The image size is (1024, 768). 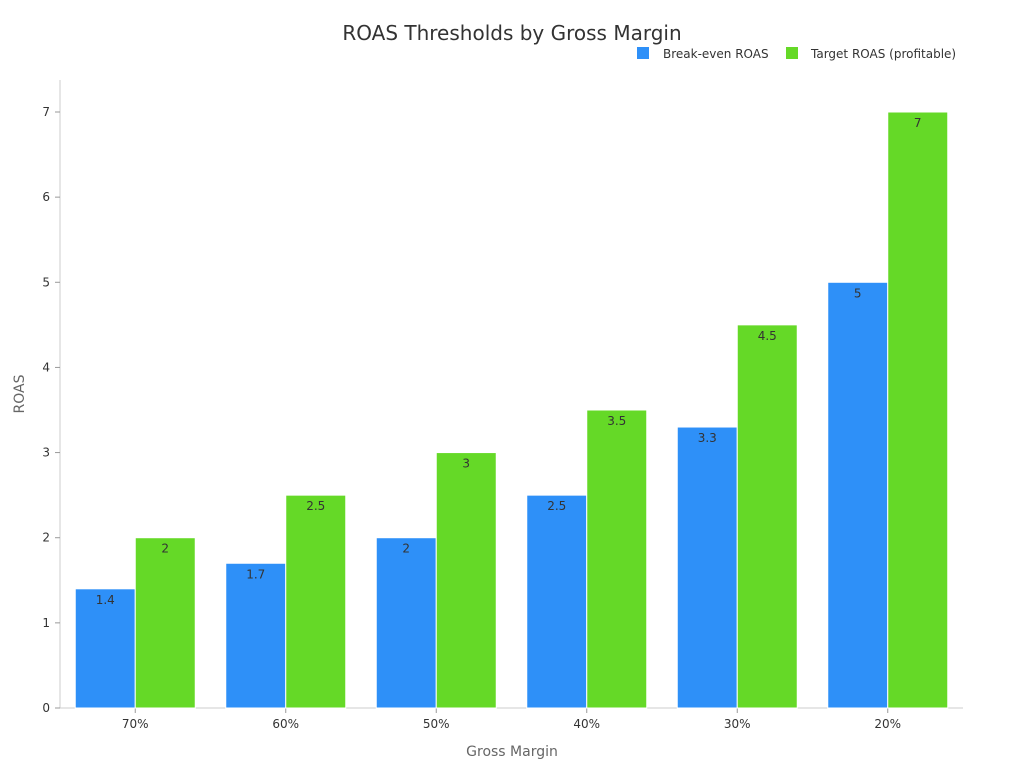 I want to click on x-tick-label: 60%, so click(x=285, y=724).